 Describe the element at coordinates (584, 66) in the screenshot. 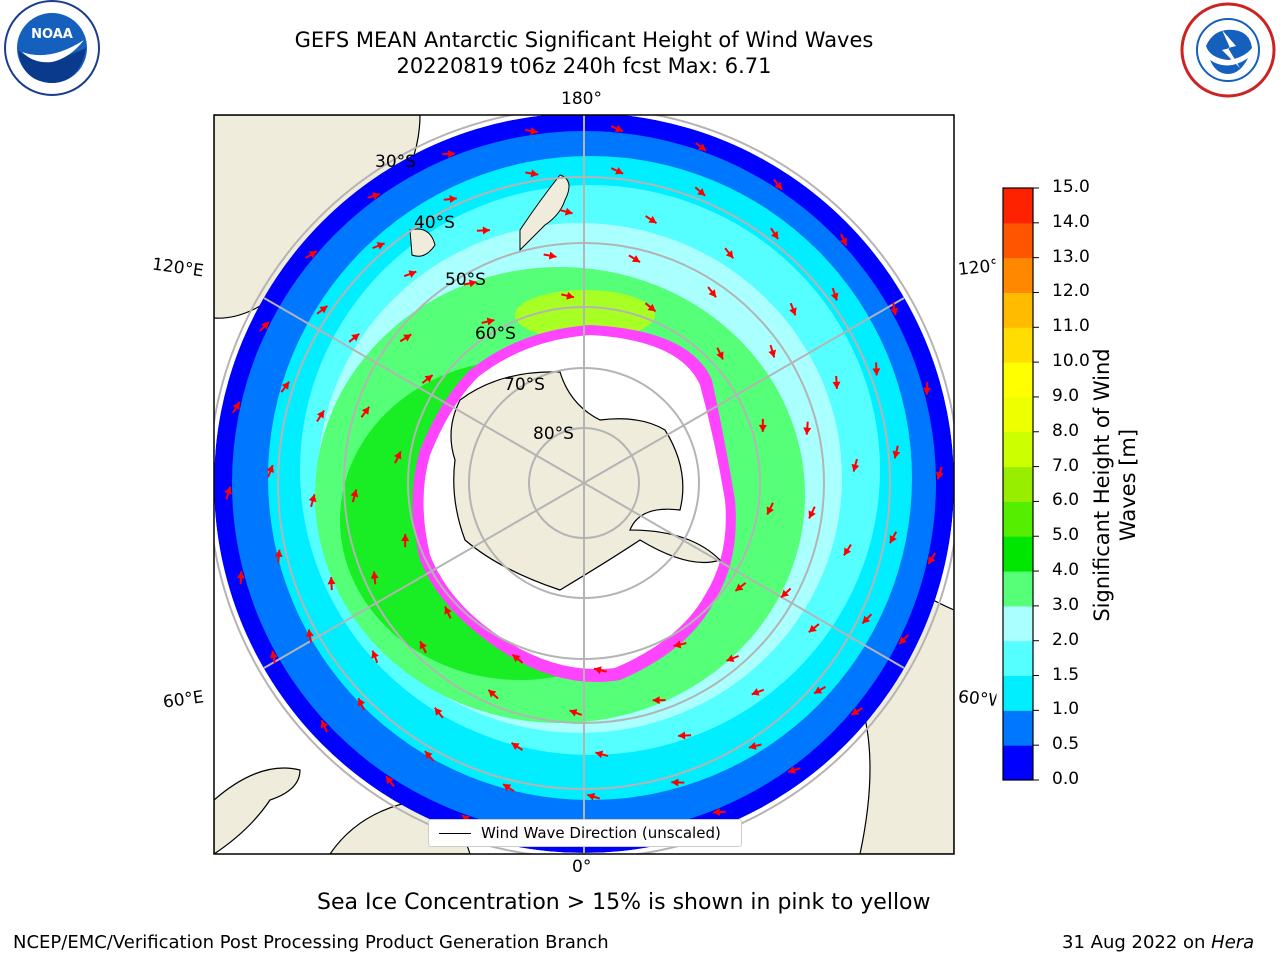

I see `chart-subtitle: 20220819 t06z 240h fcst Max: 6.71` at that location.